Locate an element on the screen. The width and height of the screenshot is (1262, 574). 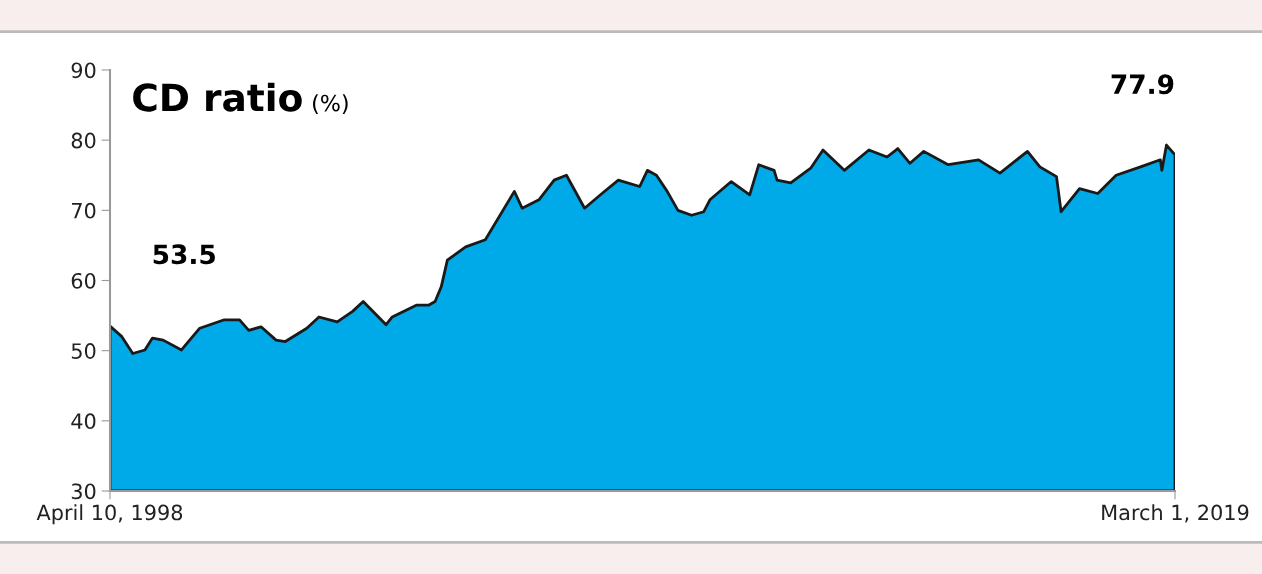
annotation: 77.9 is located at coordinates (1142, 84).